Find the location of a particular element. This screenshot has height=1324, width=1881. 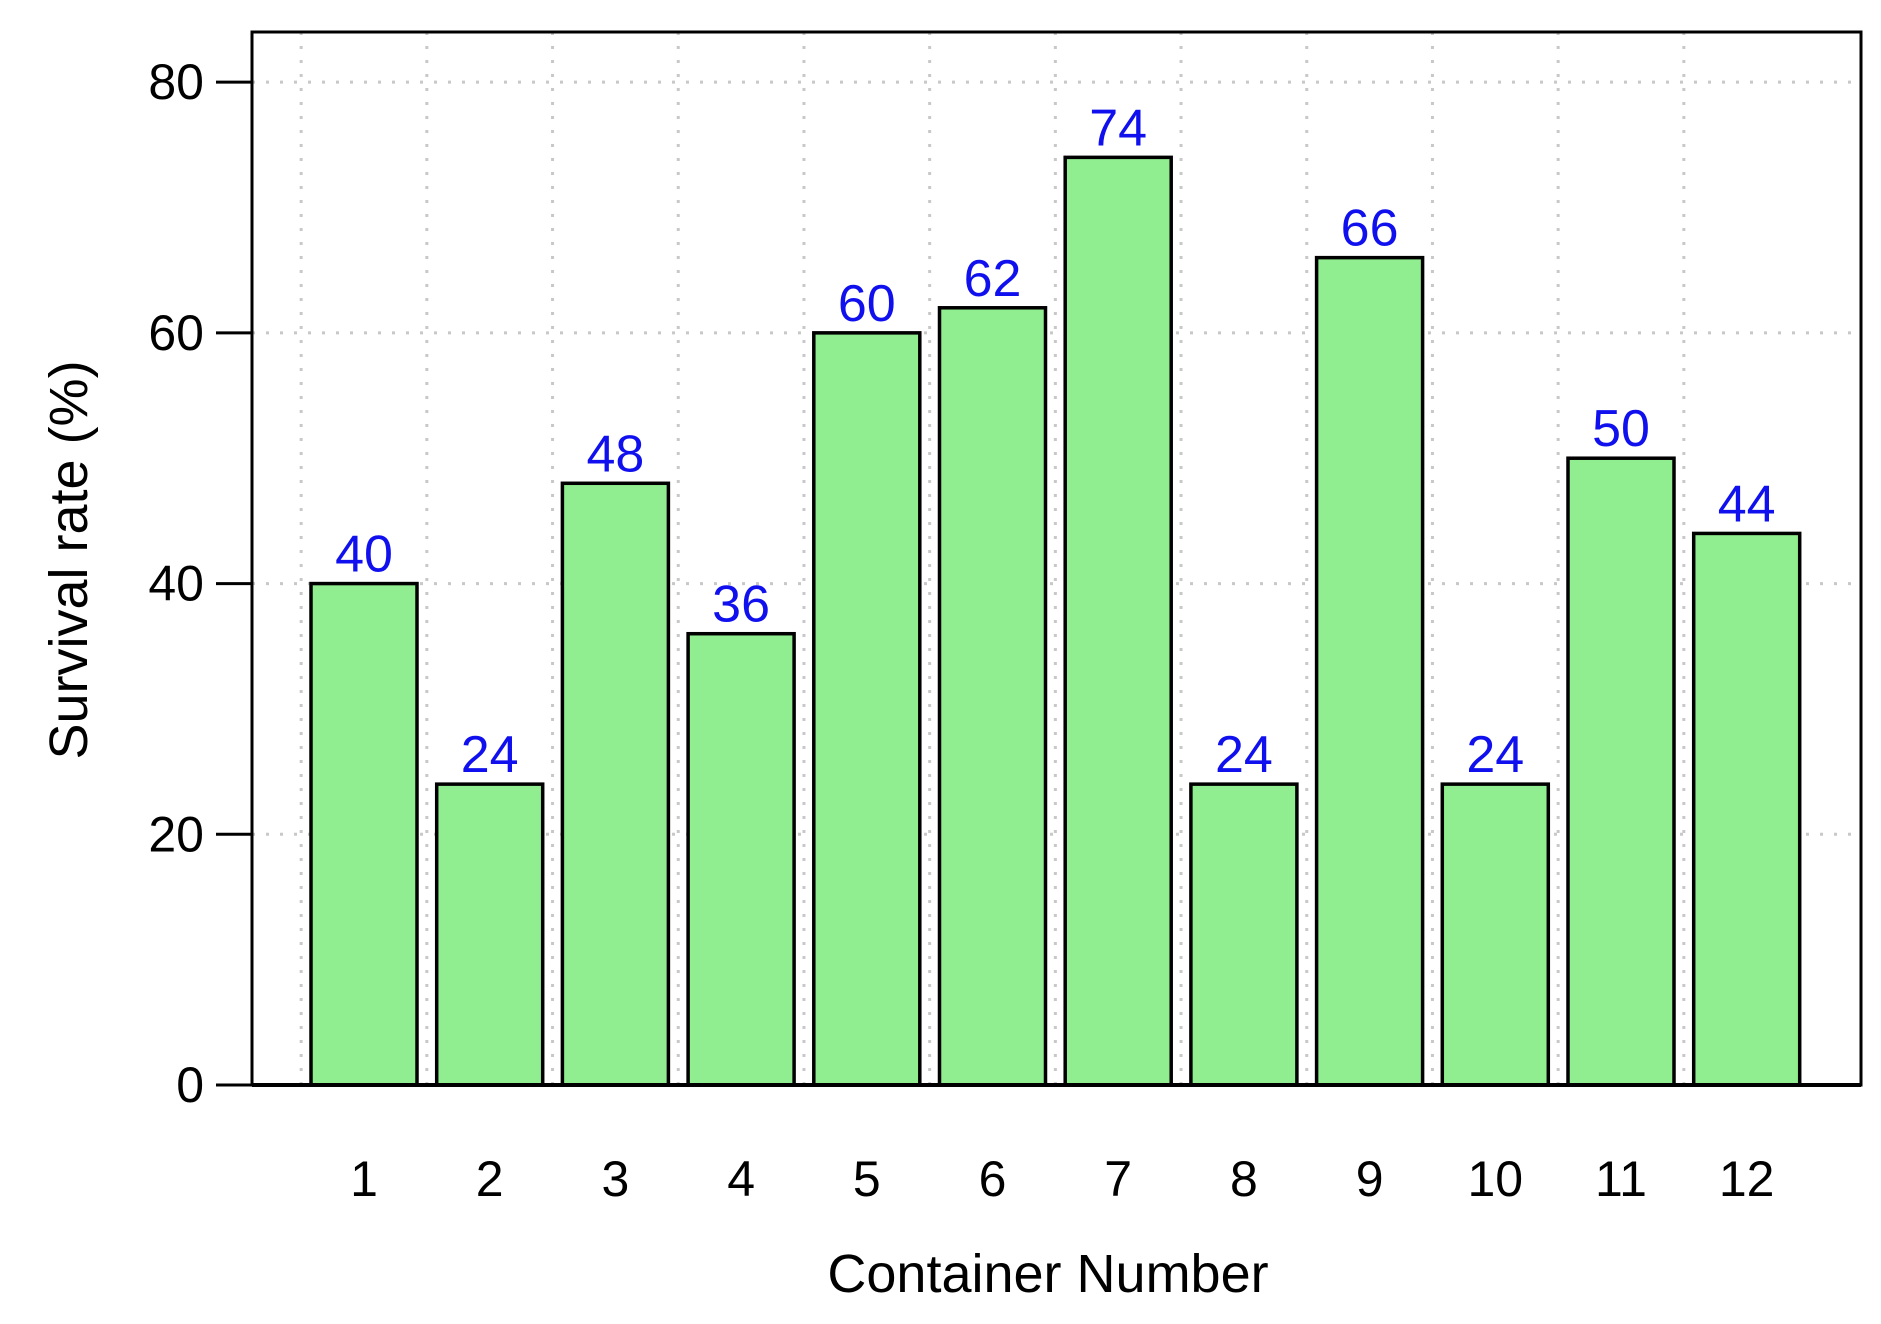

x-tick-label: 6 is located at coordinates (993, 1179).